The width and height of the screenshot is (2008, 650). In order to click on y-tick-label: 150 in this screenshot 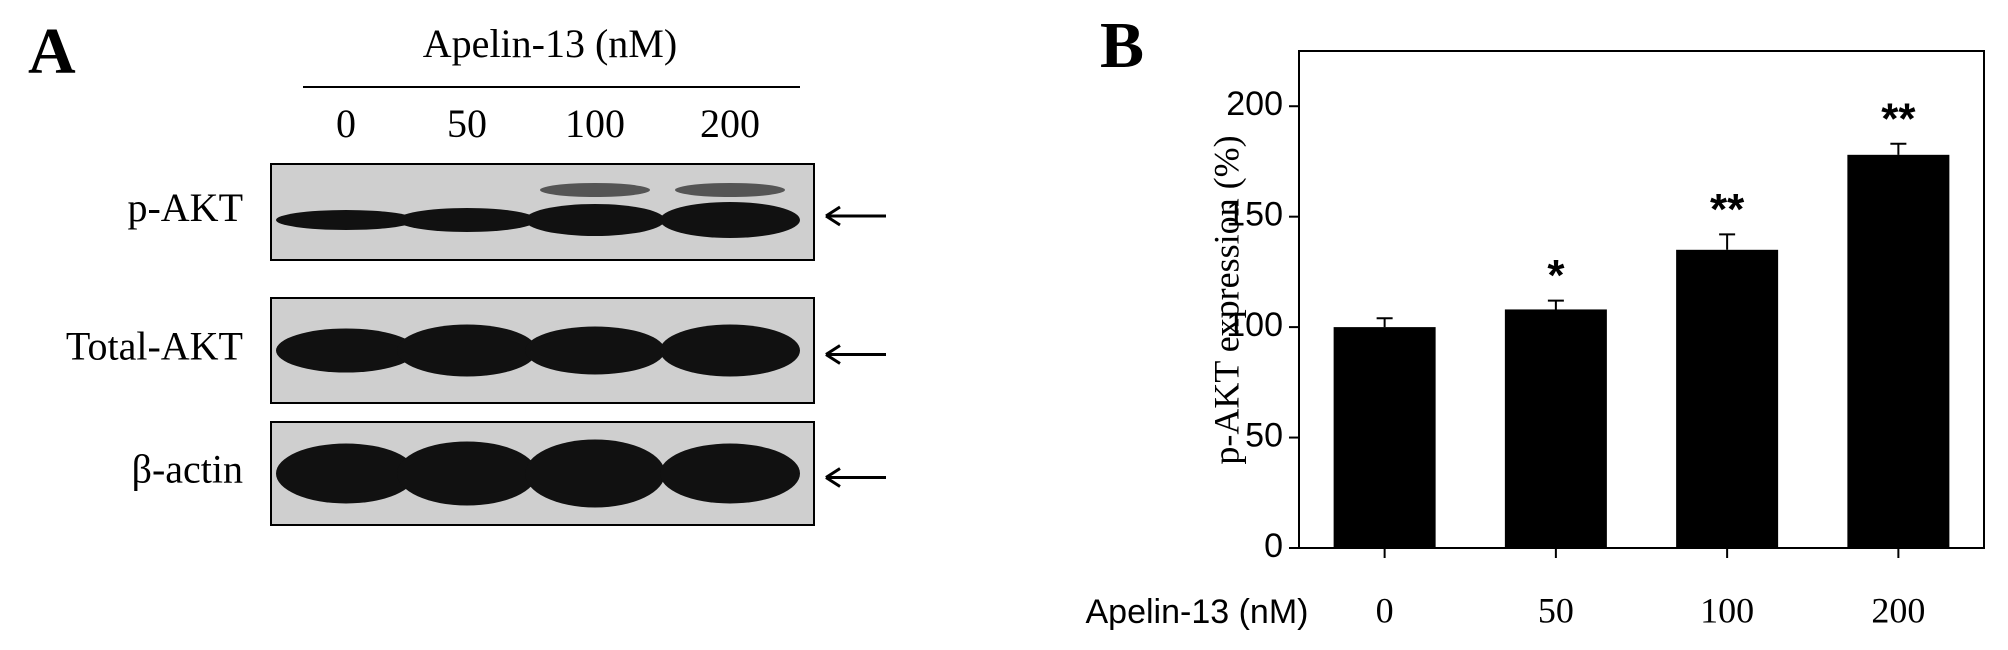, I will do `click(1254, 215)`.